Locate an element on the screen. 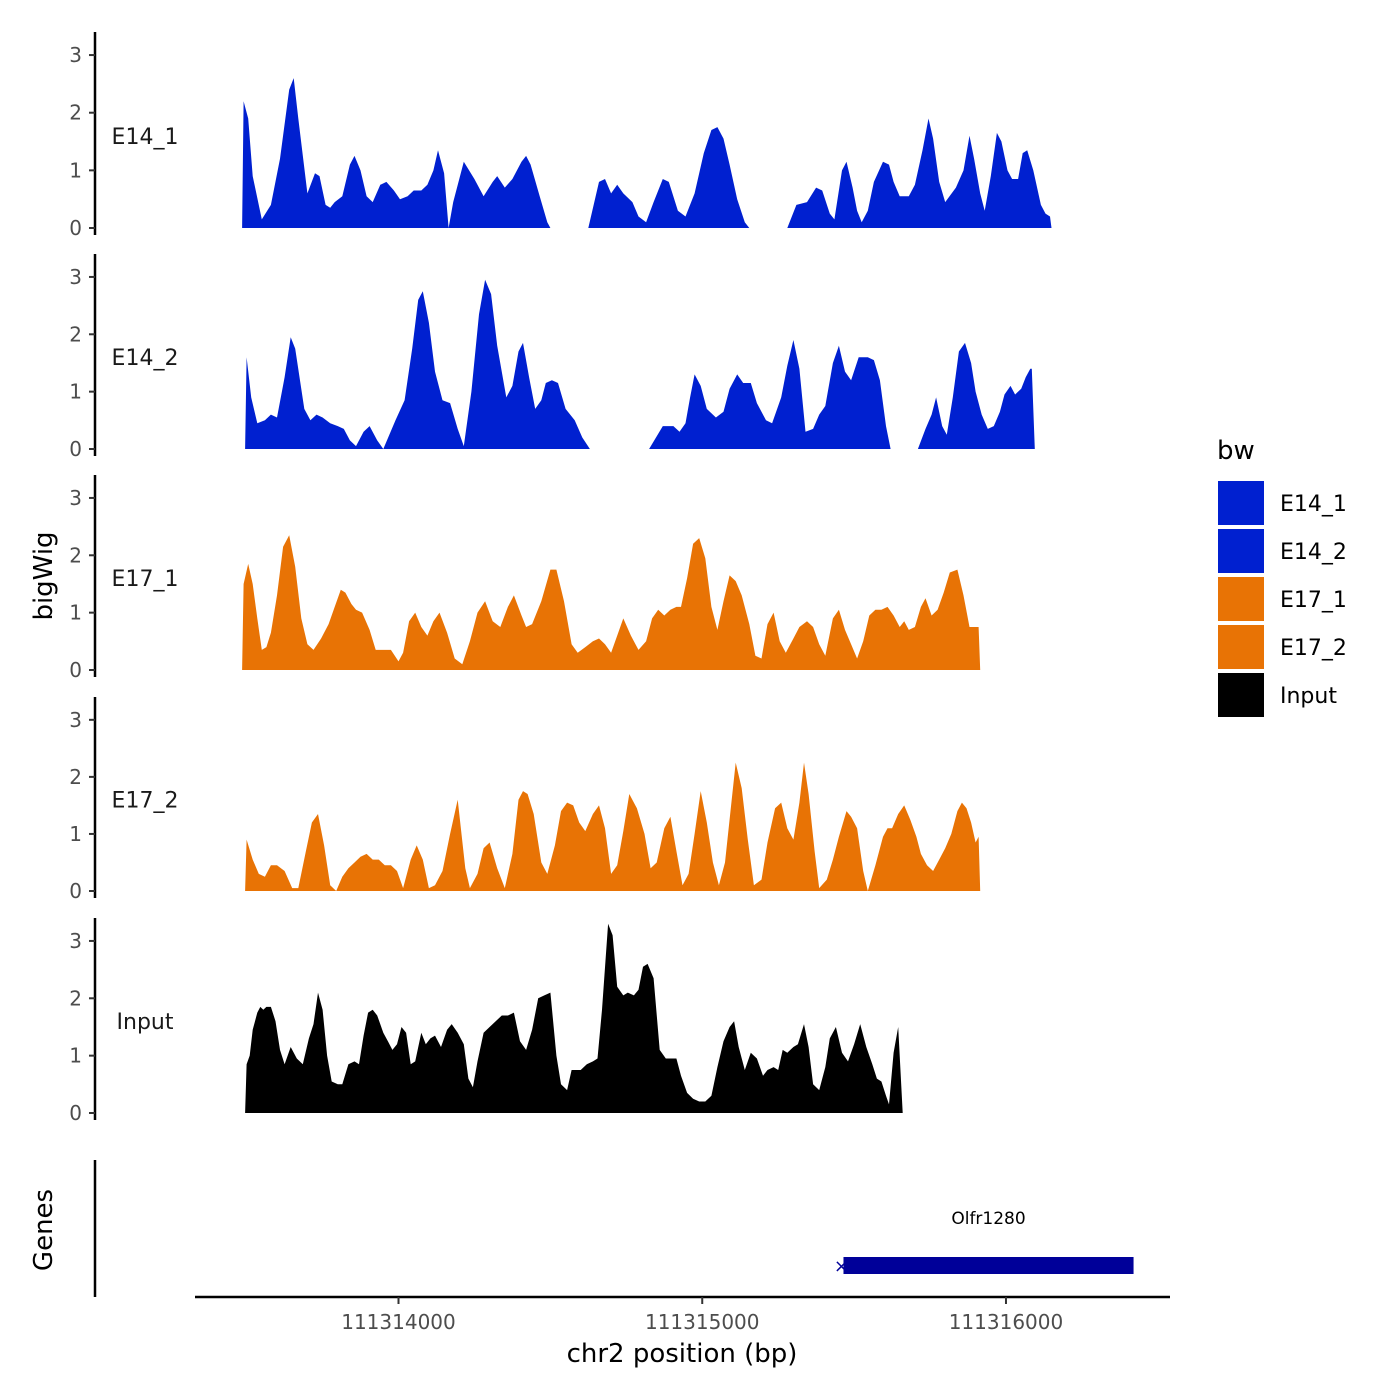 The image size is (1400, 1400). track-E17_1: 0 1 2 3 E17_1 is located at coordinates (525, 578).